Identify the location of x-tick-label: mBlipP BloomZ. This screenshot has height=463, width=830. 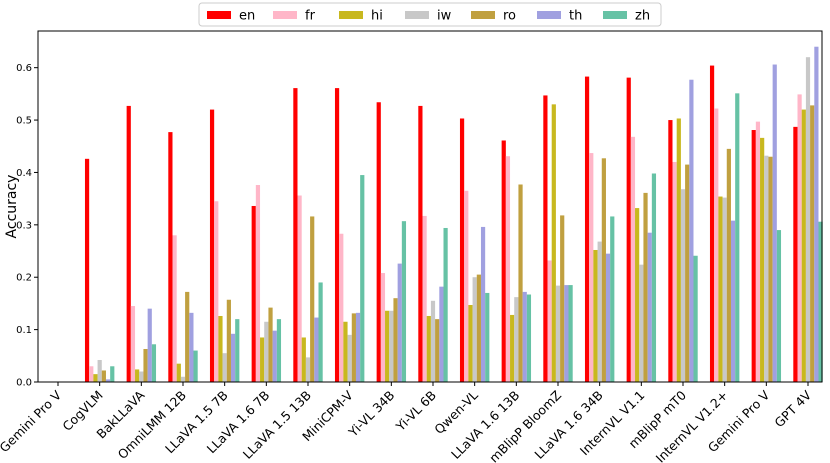
(525, 425).